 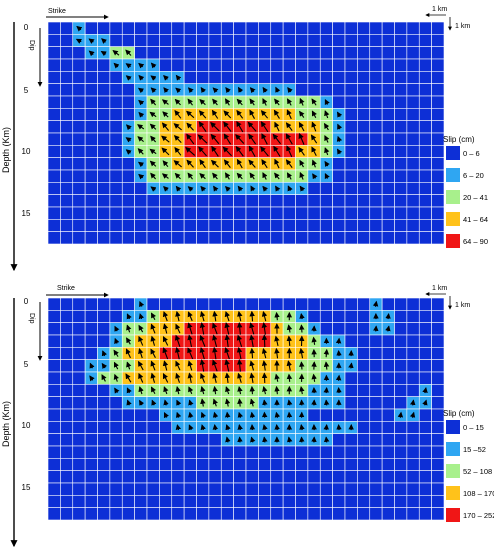 What do you see at coordinates (459, 413) in the screenshot?
I see `panel-2-legend-title: Slip (cm)` at bounding box center [459, 413].